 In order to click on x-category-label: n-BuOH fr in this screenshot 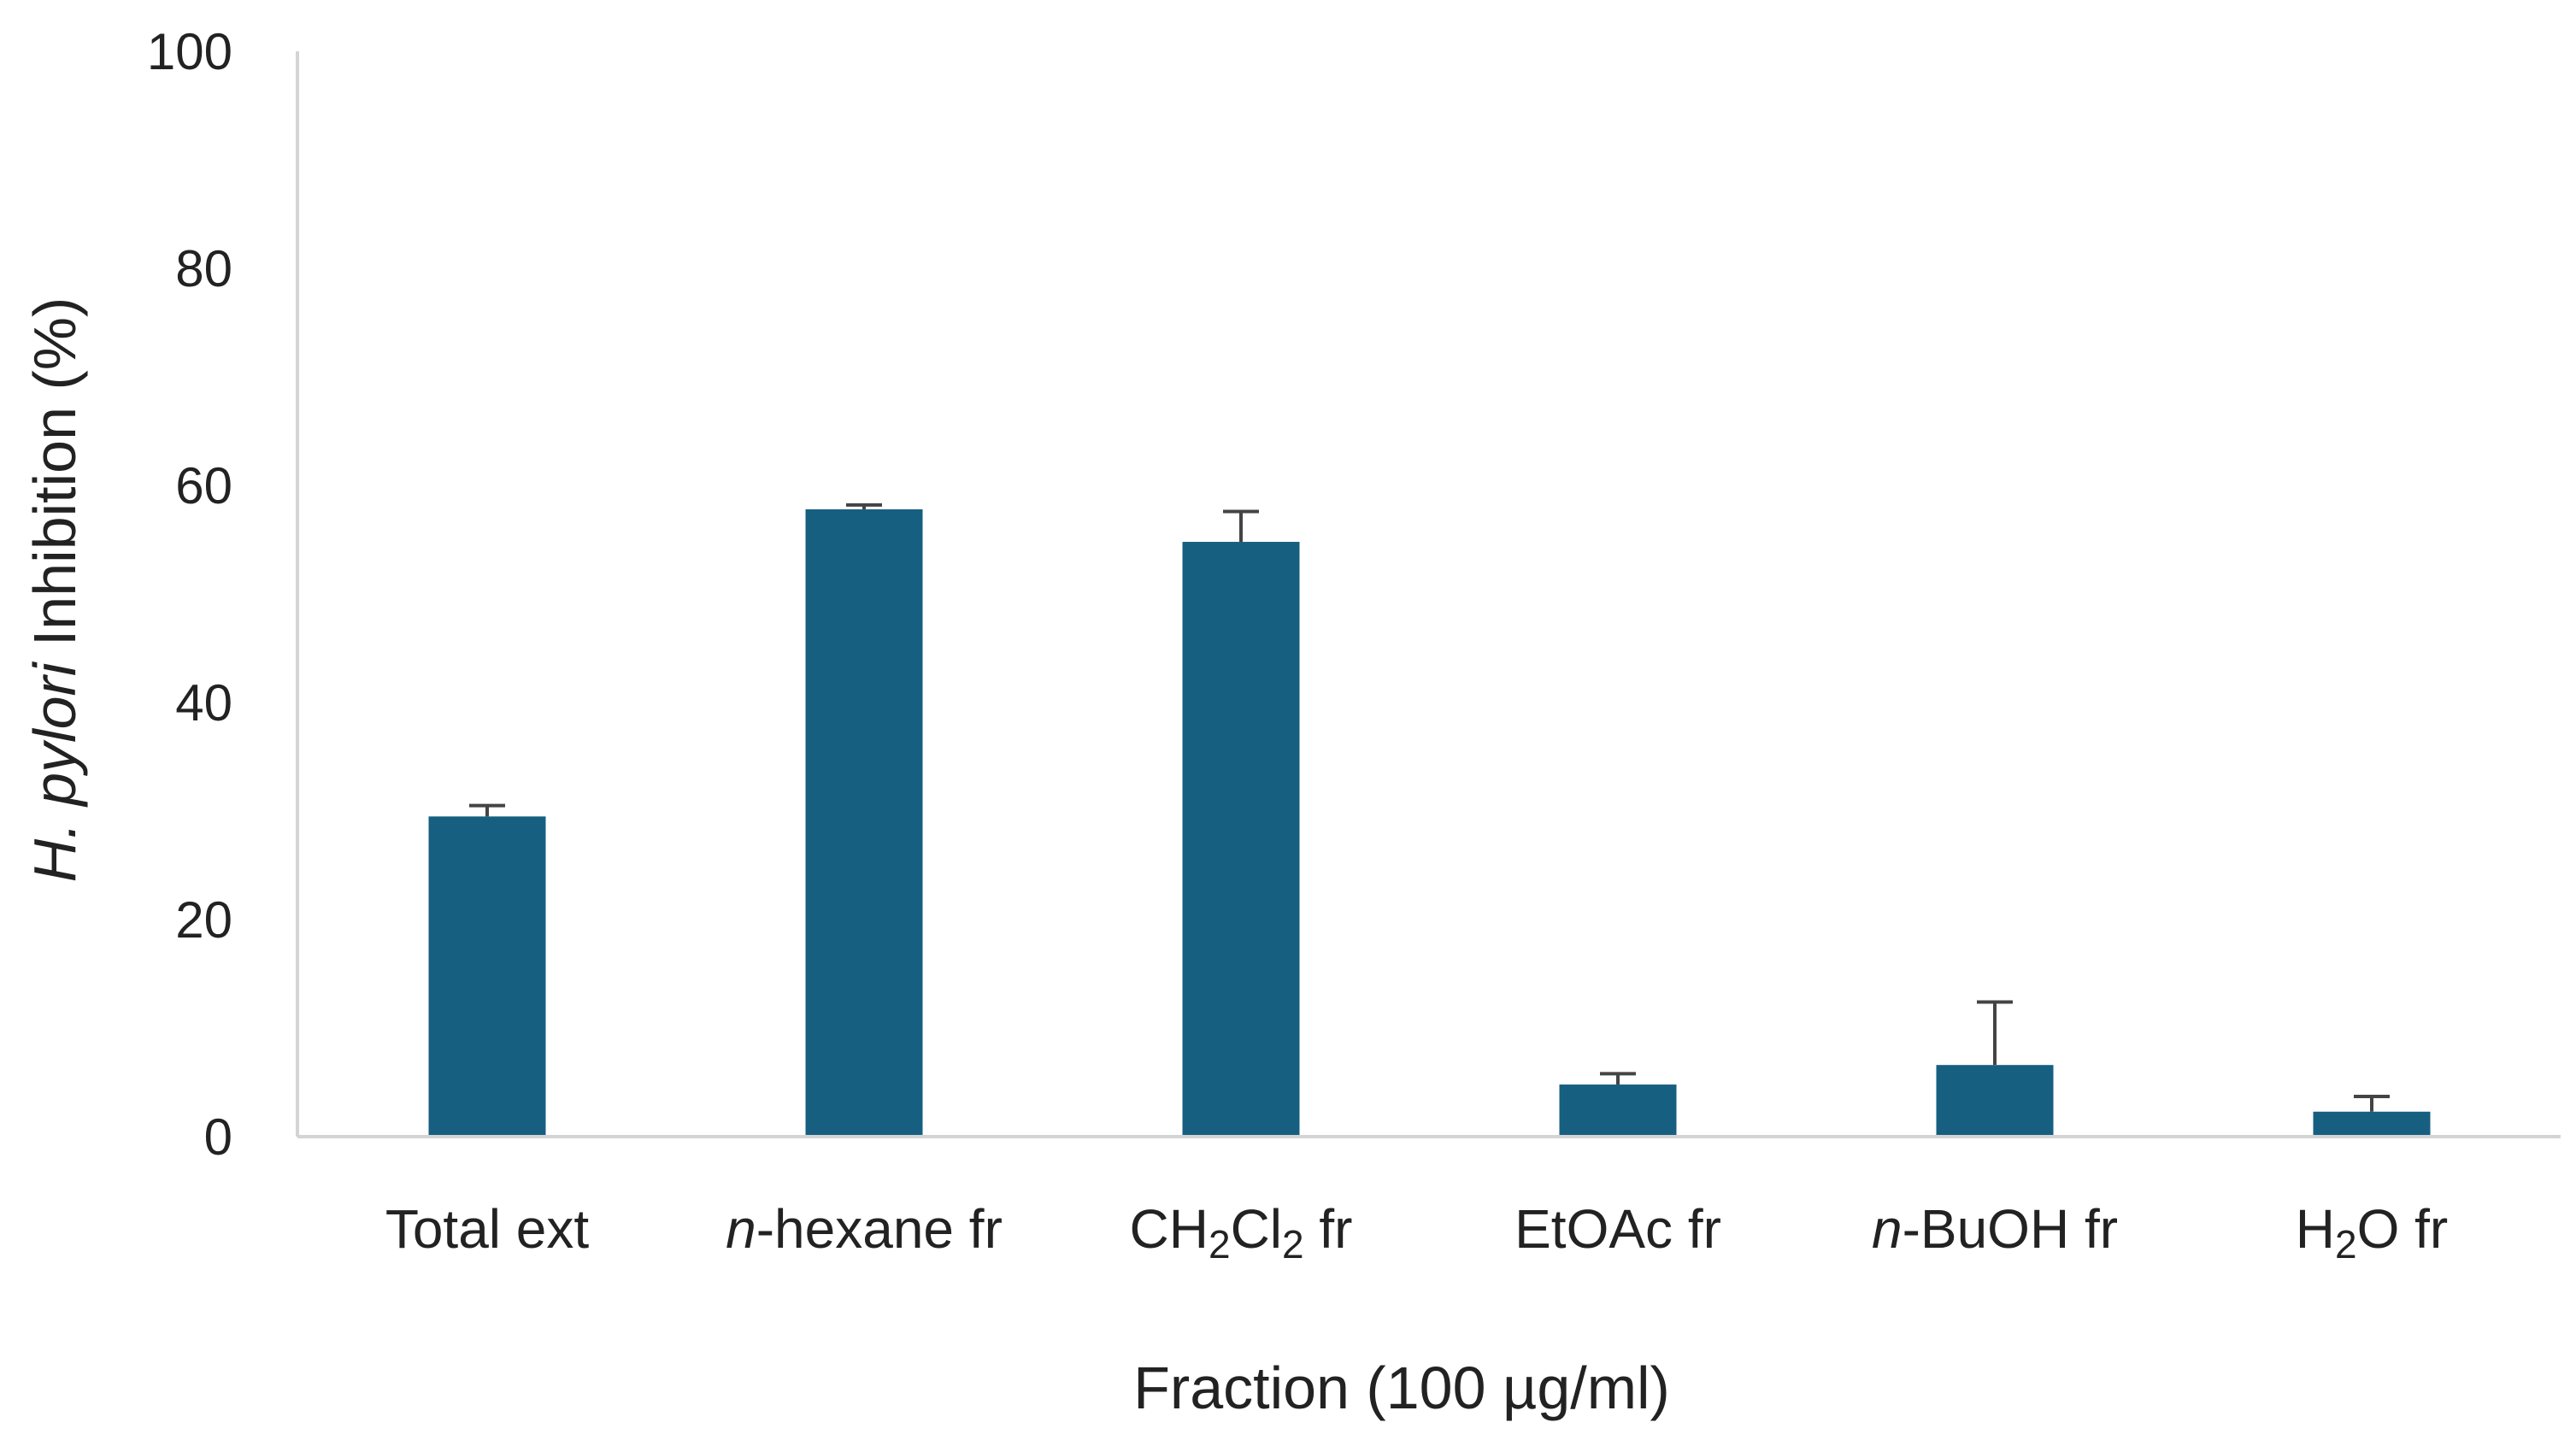, I will do `click(1995, 1229)`.